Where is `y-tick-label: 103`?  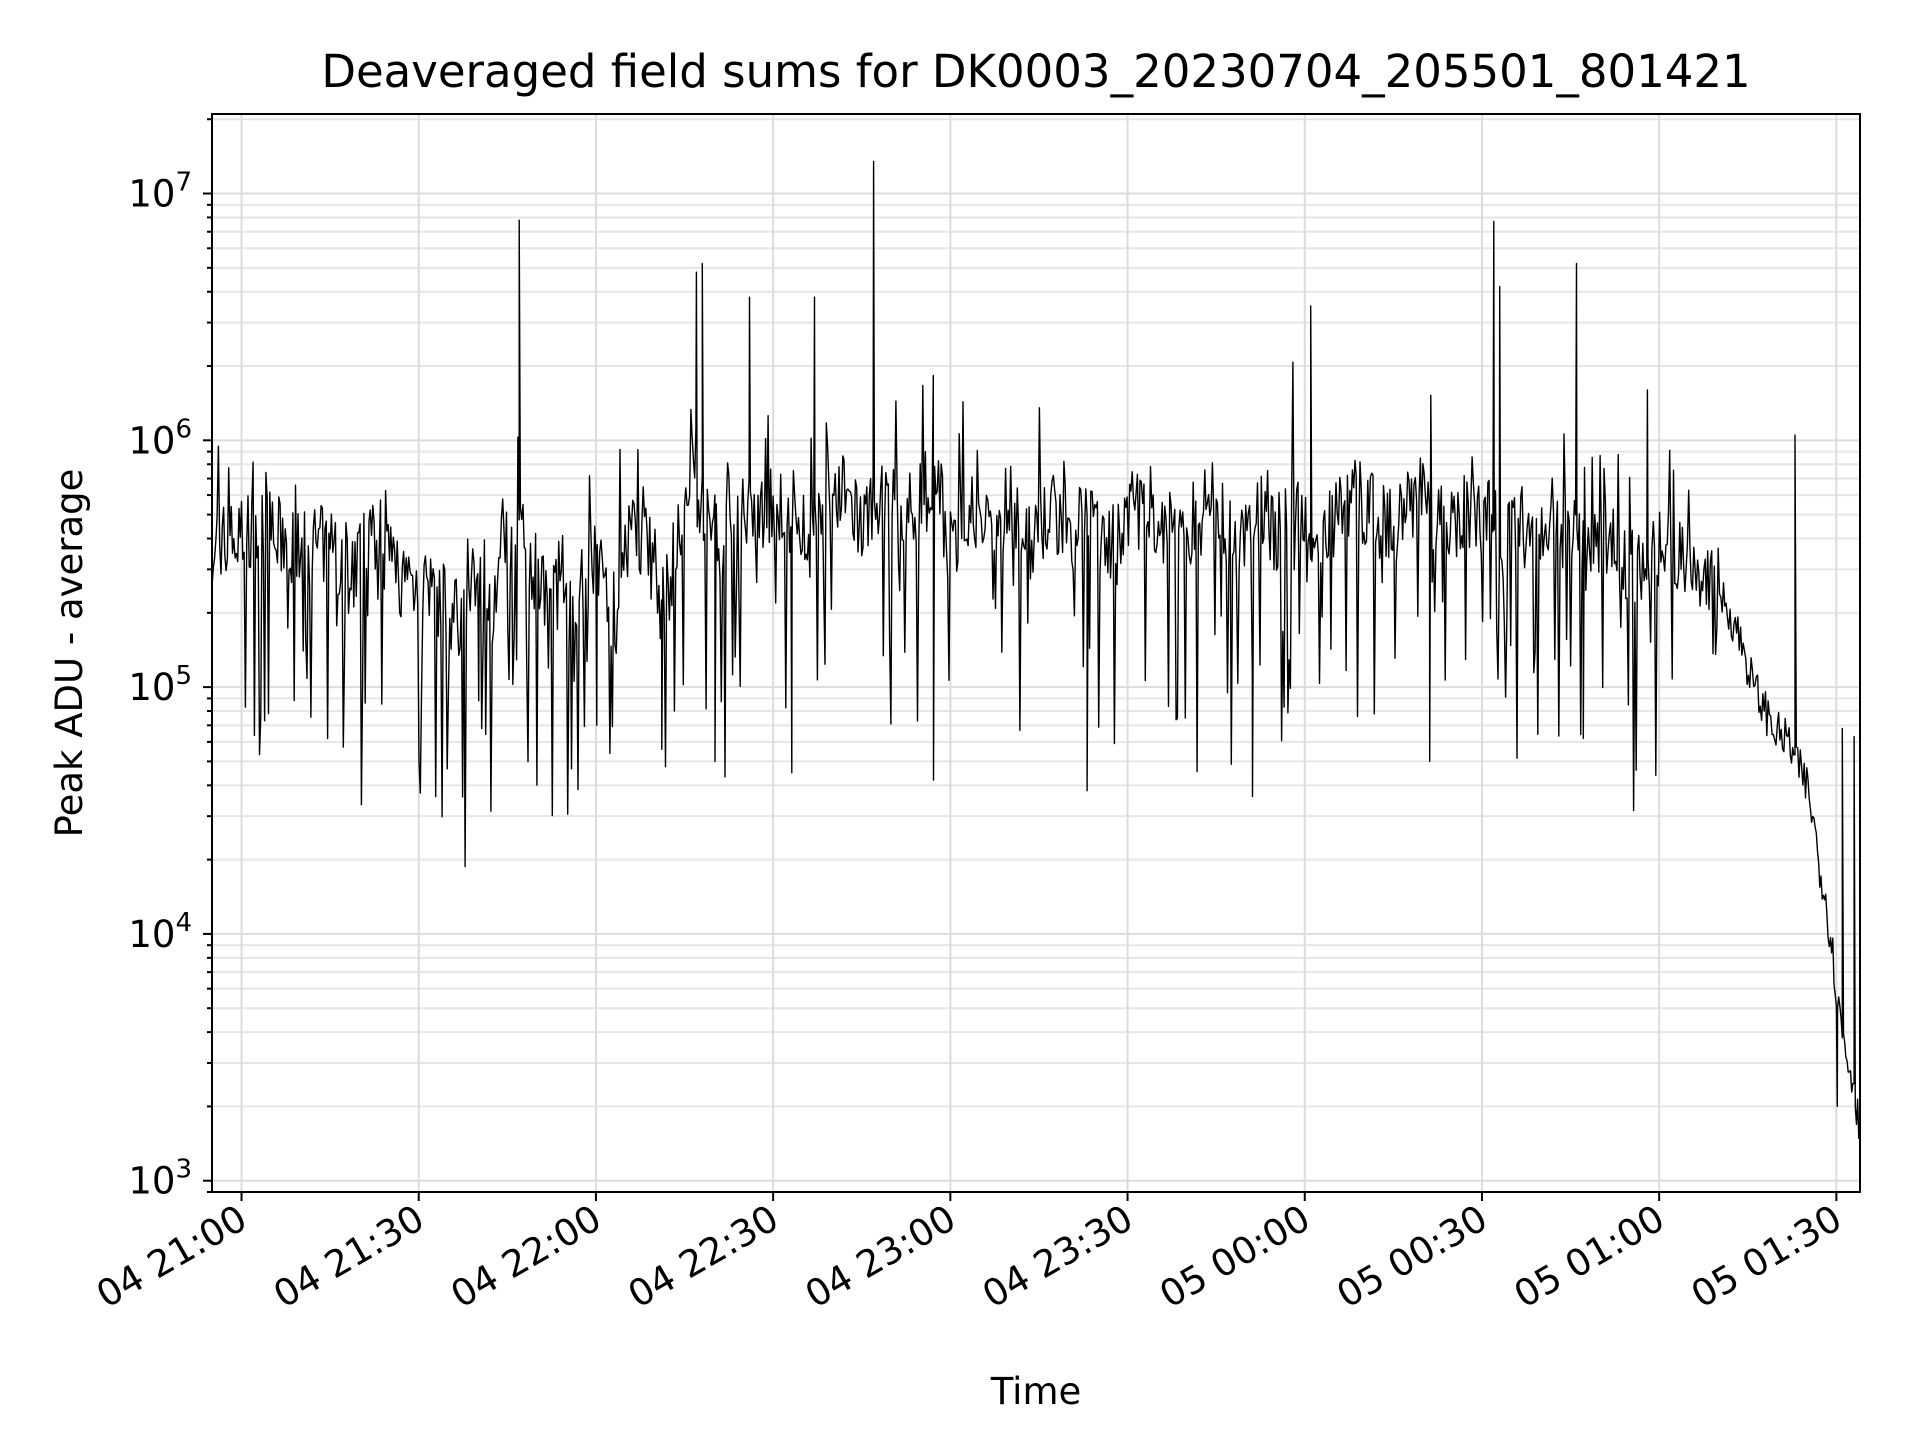
y-tick-label: 103 is located at coordinates (160, 1179).